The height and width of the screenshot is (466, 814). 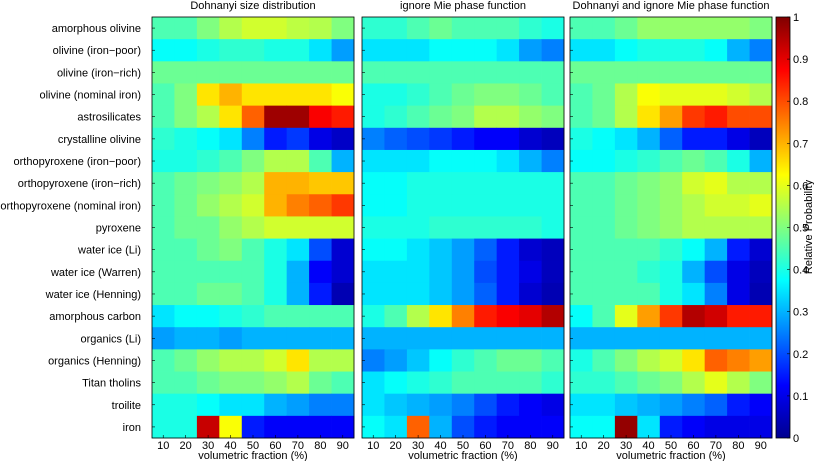 I want to click on x-tick-label: 30, so click(x=626, y=446).